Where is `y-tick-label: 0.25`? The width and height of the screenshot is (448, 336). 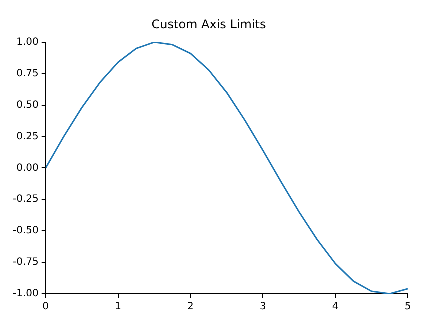 y-tick-label: 0.25 is located at coordinates (27, 136).